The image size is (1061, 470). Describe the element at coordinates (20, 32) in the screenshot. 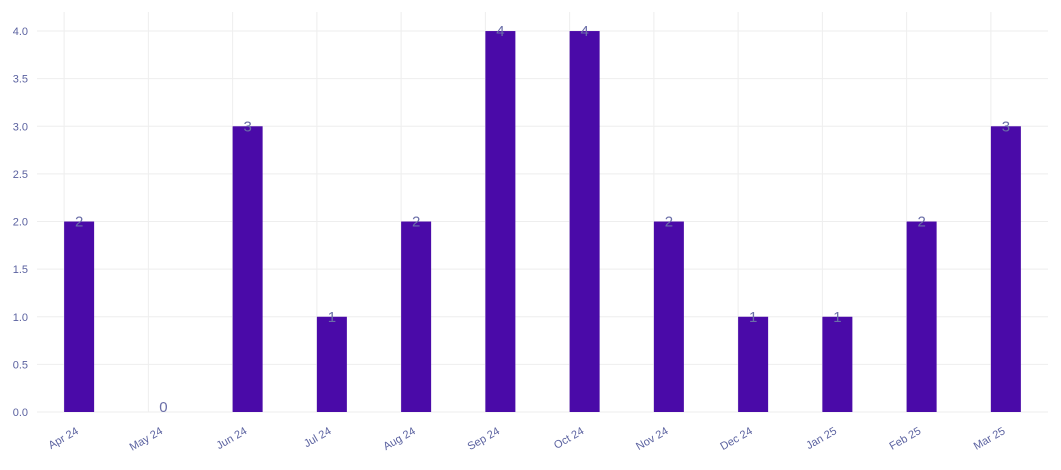

I see `y-tick-label: 4.0` at that location.